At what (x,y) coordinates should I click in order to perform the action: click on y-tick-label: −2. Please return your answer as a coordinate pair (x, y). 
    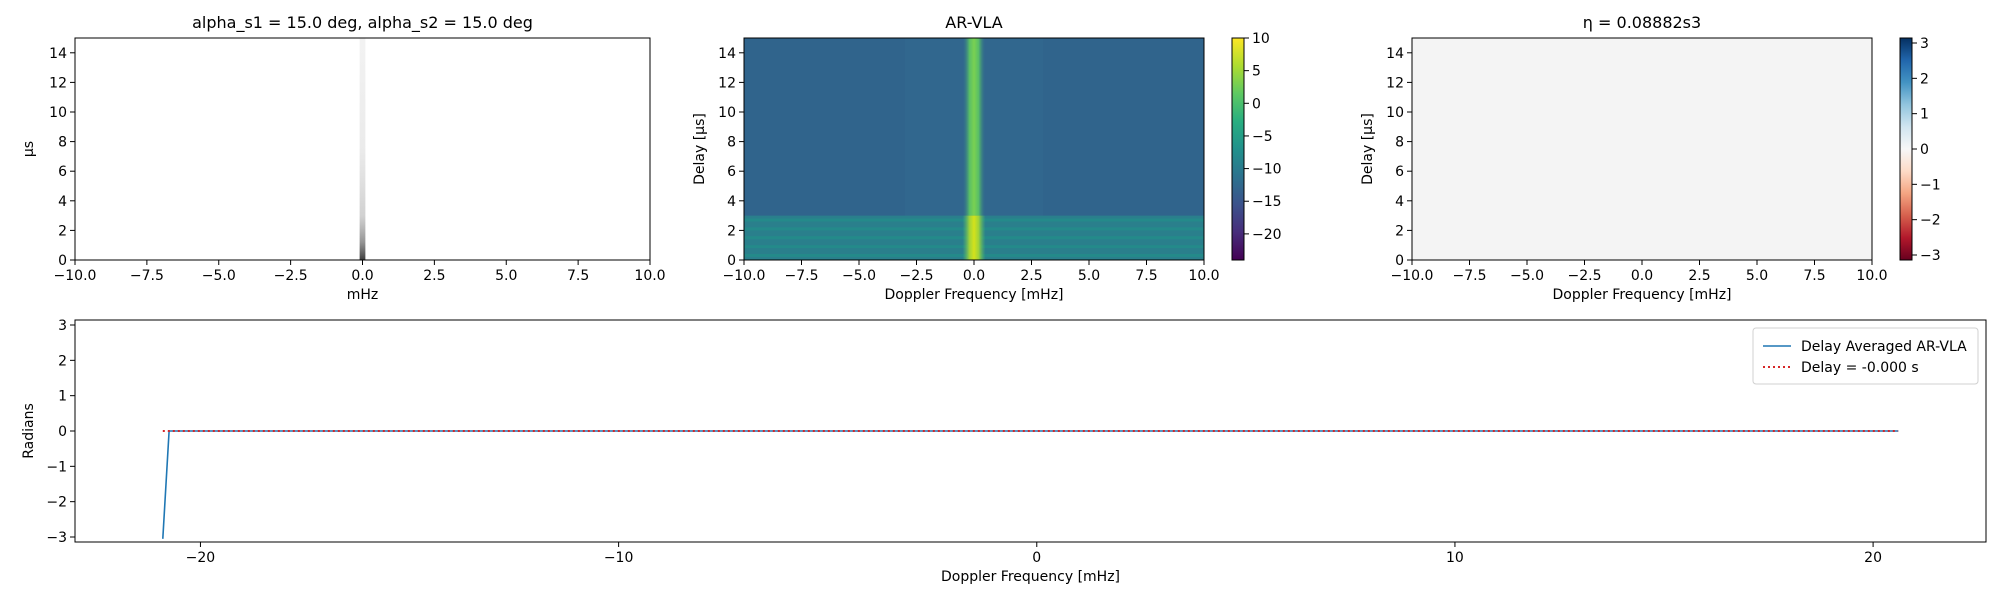
    Looking at the image, I should click on (56, 503).